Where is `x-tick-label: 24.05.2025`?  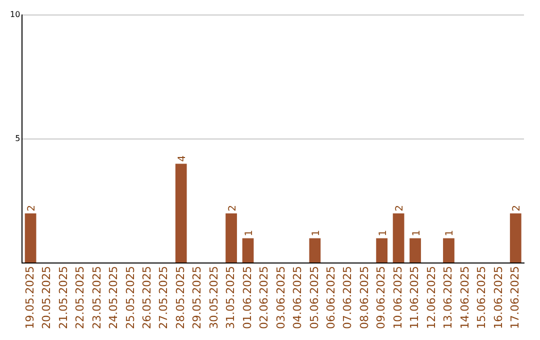
x-tick-label: 24.05.2025 is located at coordinates (113, 298).